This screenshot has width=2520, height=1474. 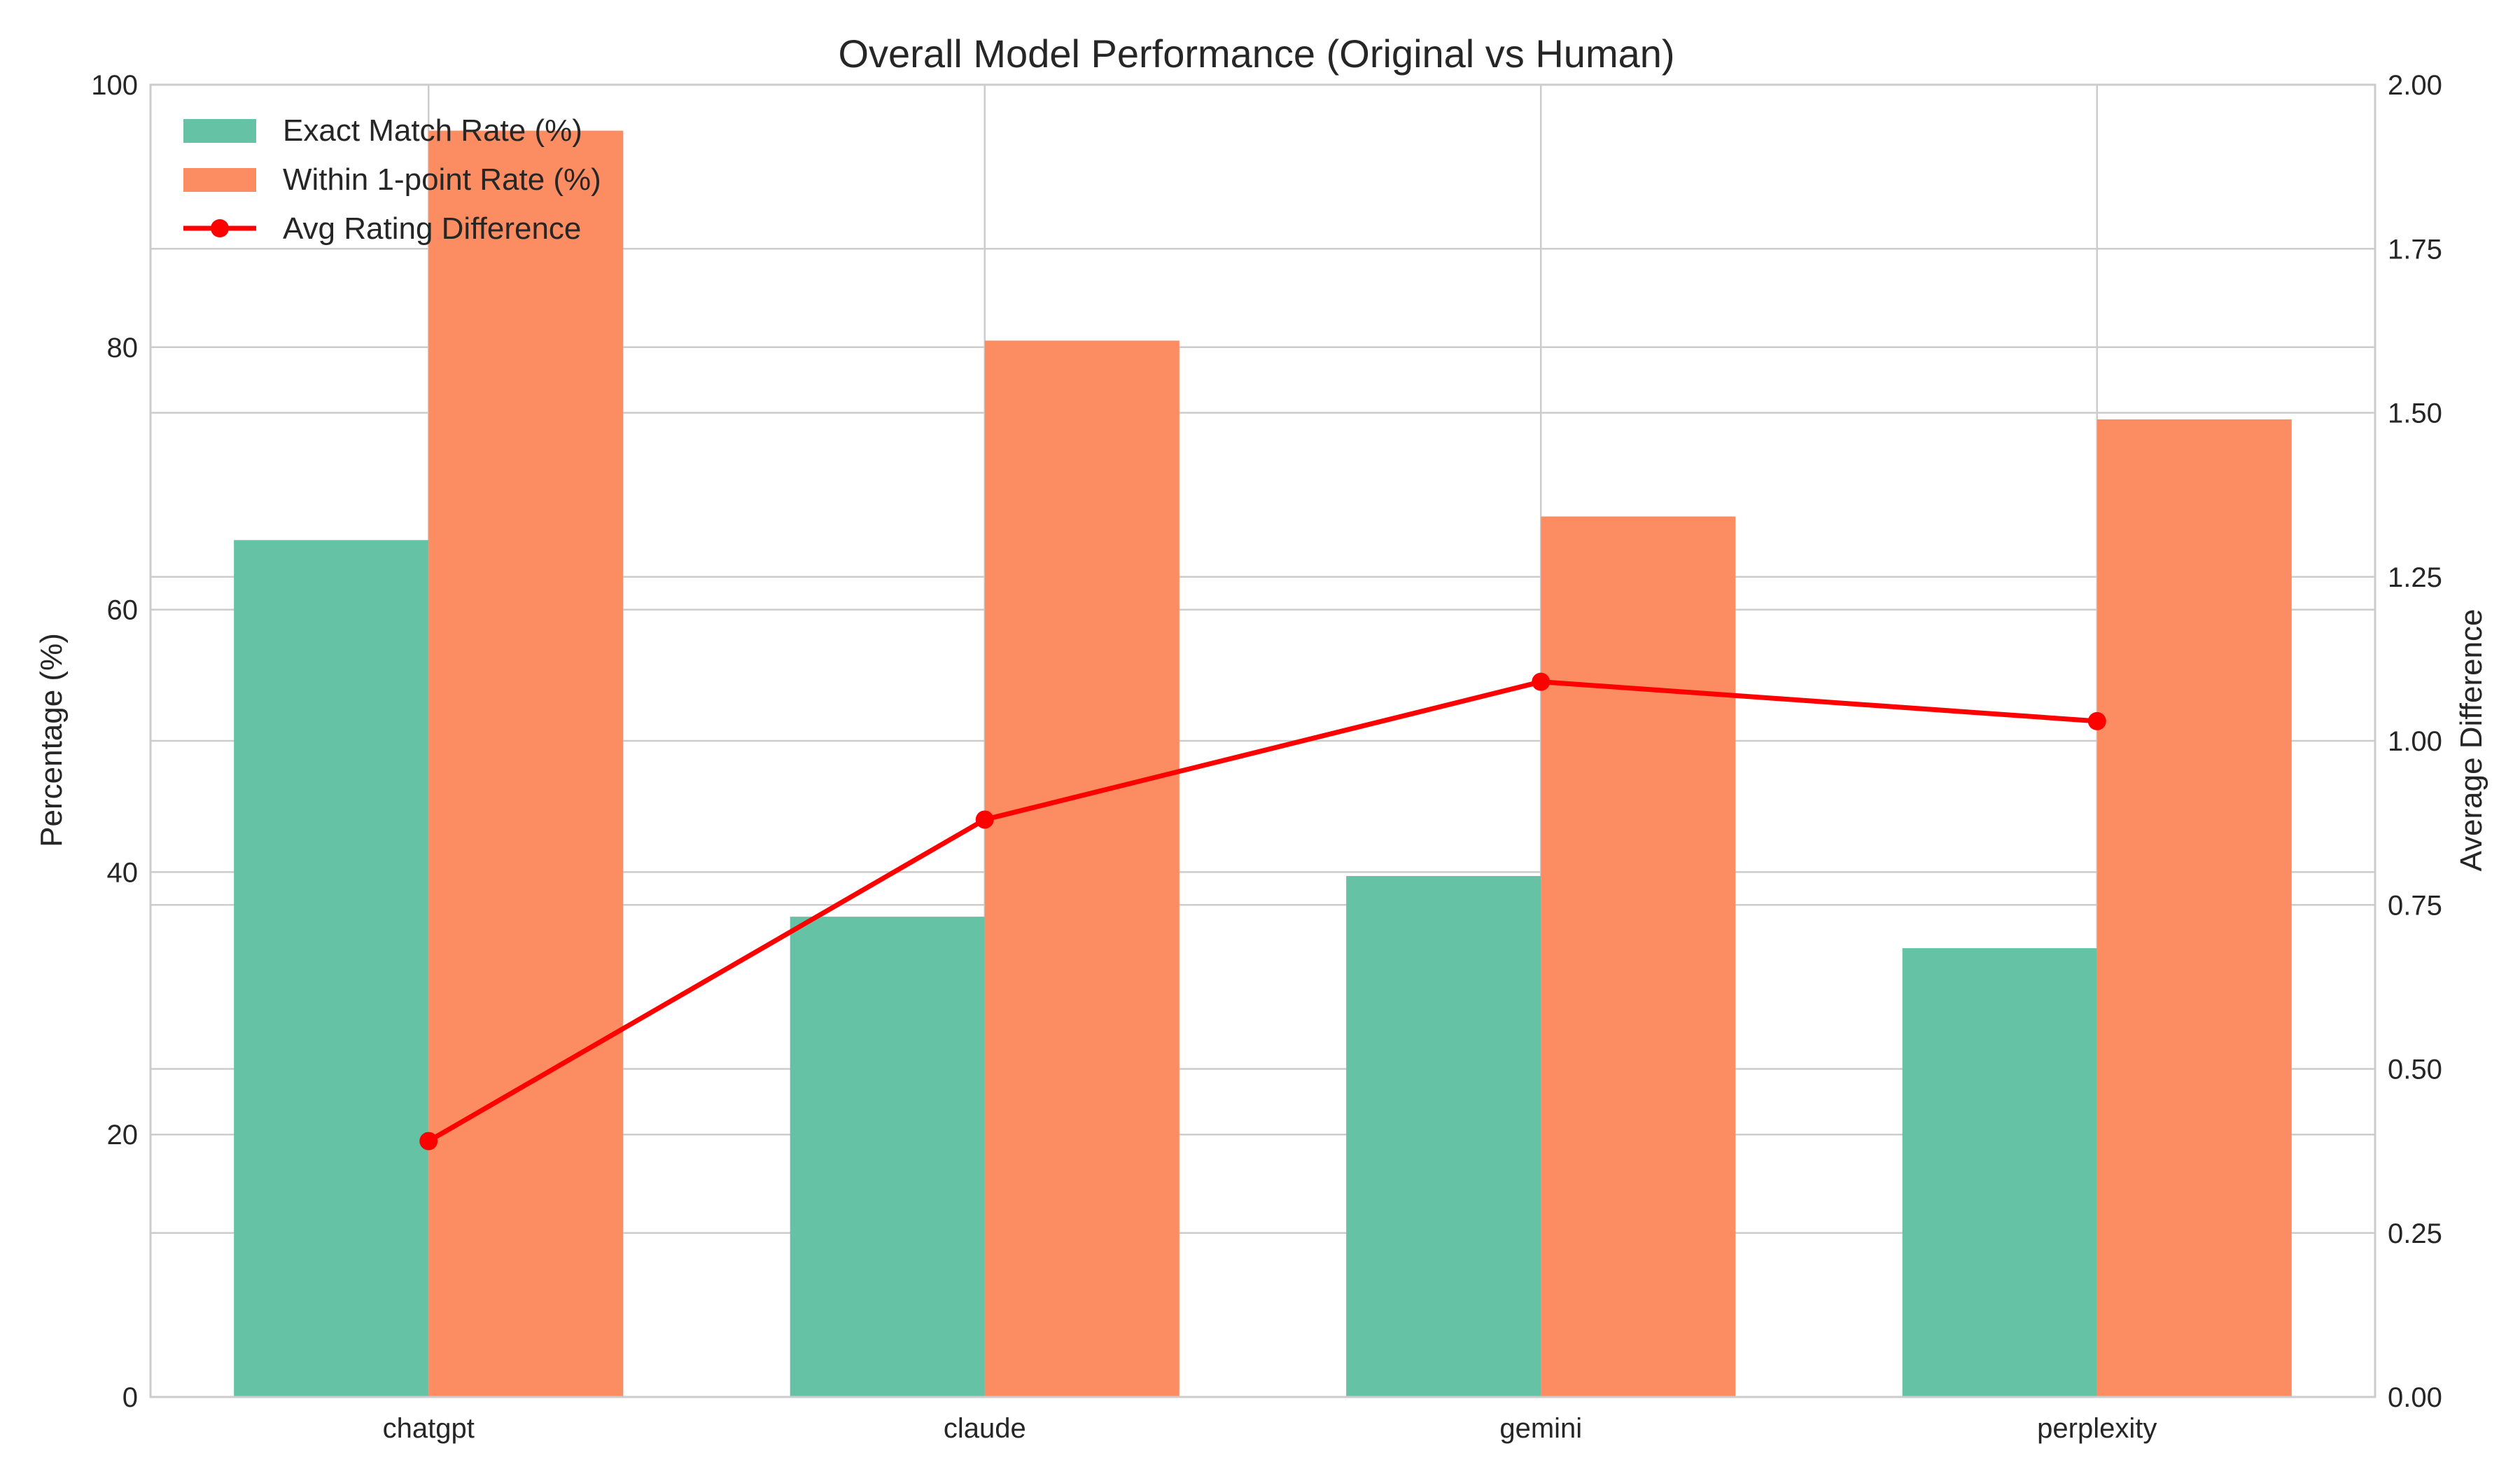 What do you see at coordinates (130, 1397) in the screenshot?
I see `y-tick-label: 0` at bounding box center [130, 1397].